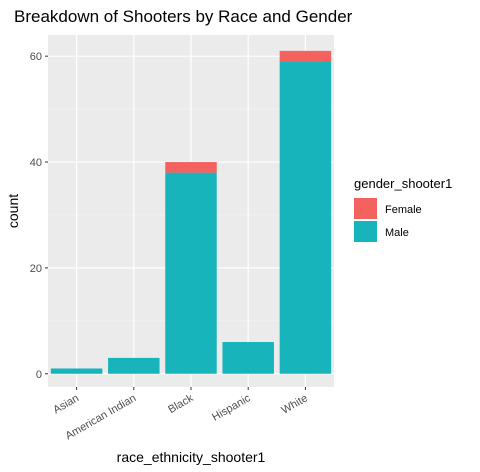  Describe the element at coordinates (365, 208) in the screenshot. I see `legend-key-female` at that location.